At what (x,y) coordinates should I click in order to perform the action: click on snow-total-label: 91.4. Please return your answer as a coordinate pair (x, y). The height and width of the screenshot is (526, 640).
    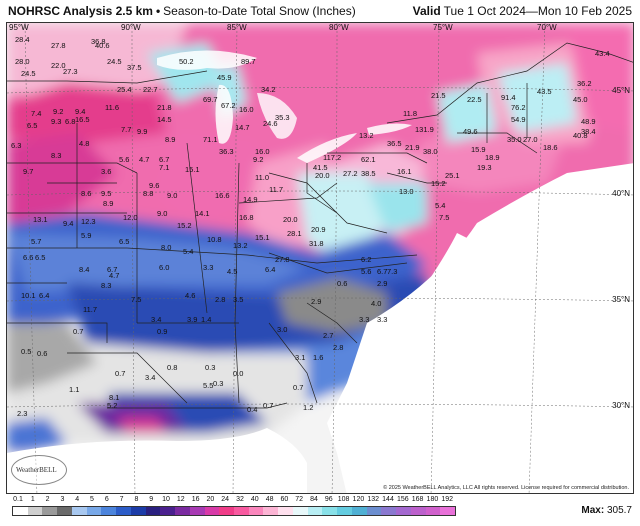
    Looking at the image, I should click on (508, 97).